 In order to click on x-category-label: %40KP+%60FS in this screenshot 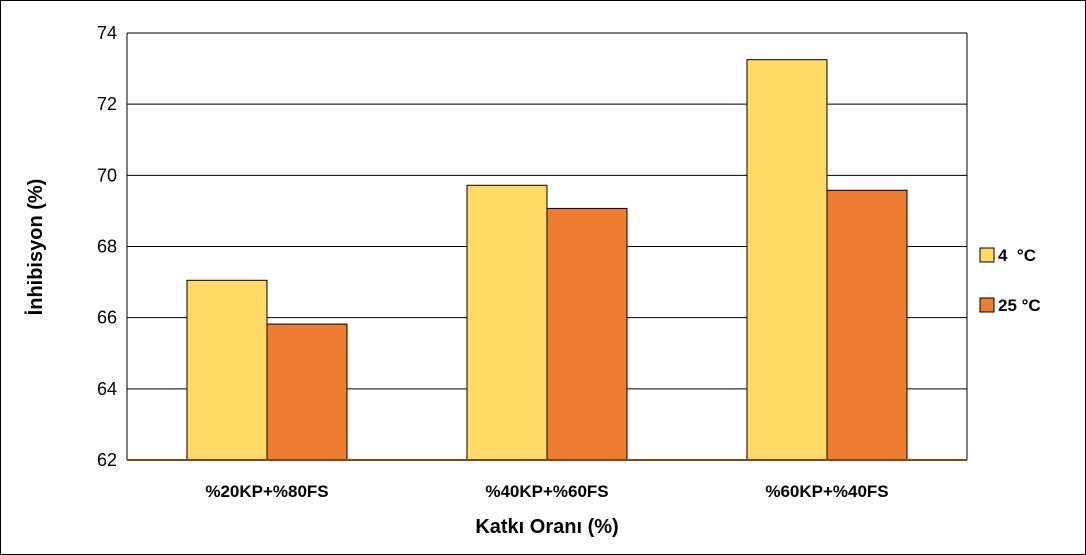, I will do `click(546, 491)`.